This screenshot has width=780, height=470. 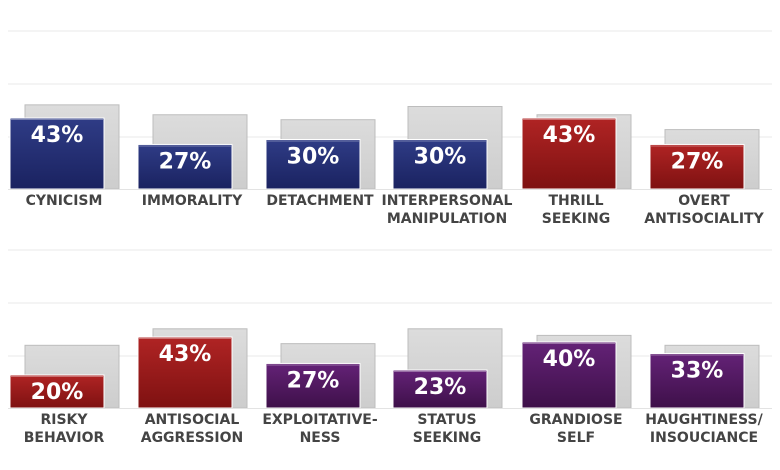 What do you see at coordinates (192, 420) in the screenshot?
I see `category-label: ANTISOCIAL` at bounding box center [192, 420].